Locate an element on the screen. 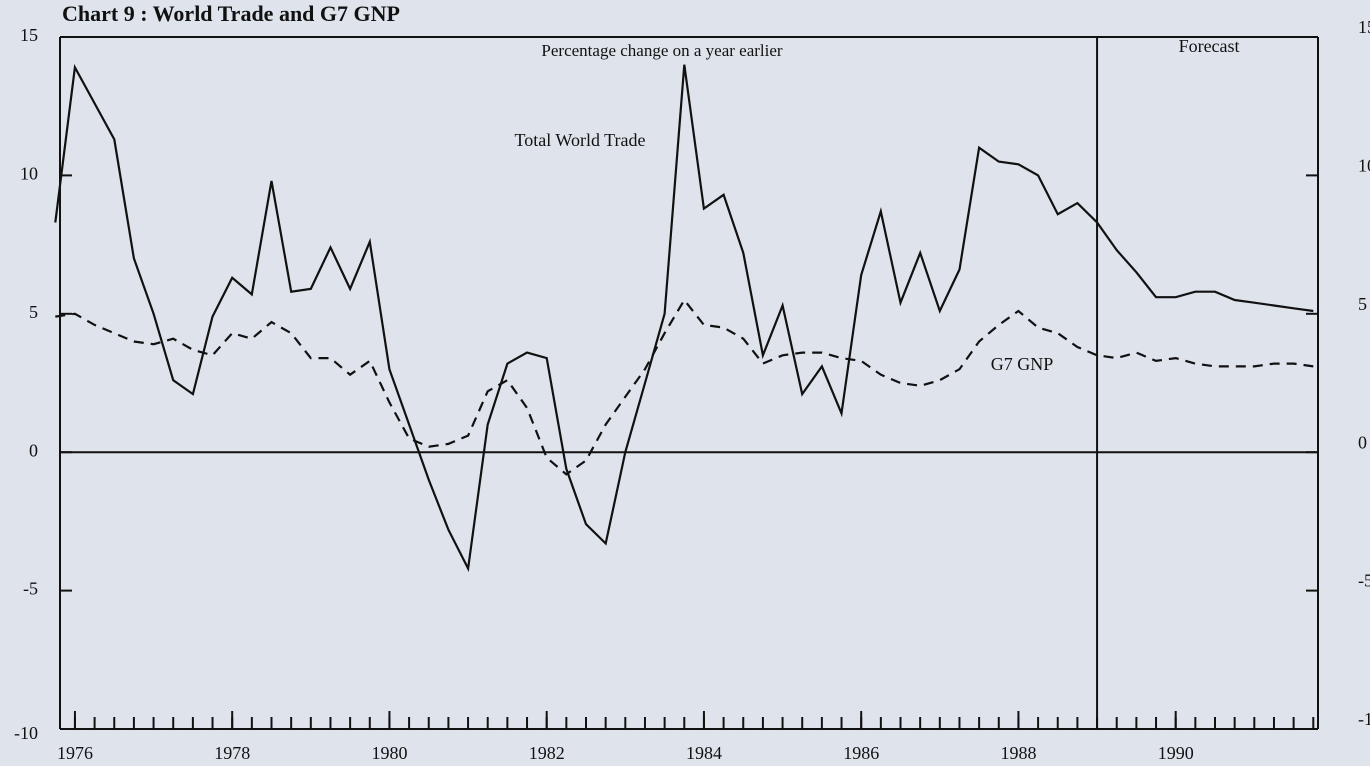 The width and height of the screenshot is (1370, 766). x-tick-label: 1976 is located at coordinates (75, 753).